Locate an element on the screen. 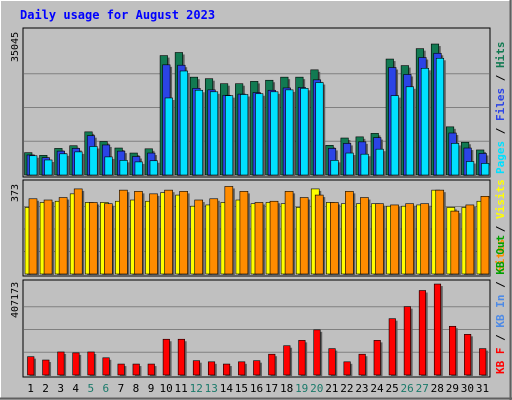 The height and width of the screenshot is (400, 512). legend-text: Sites / Visits is located at coordinates (500, 225).